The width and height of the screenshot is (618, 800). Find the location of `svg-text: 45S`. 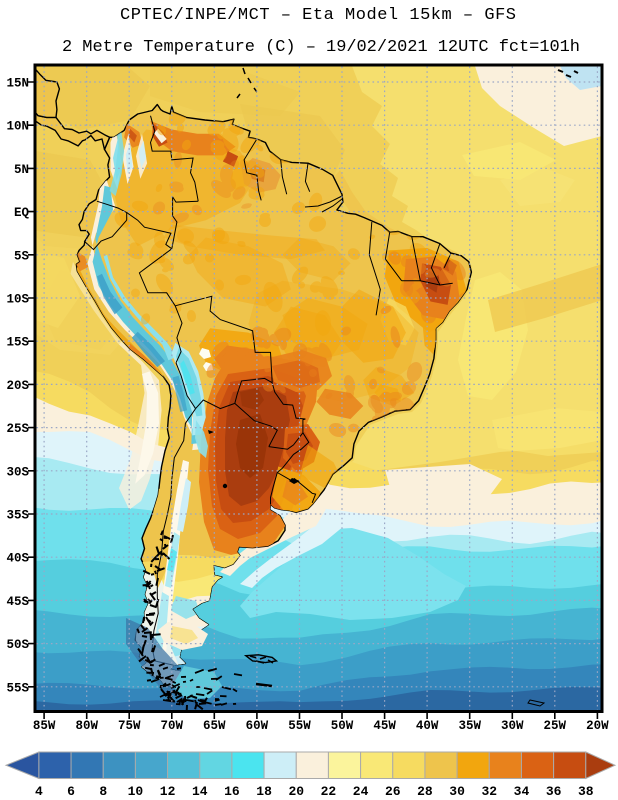

svg-text: 45S is located at coordinates (17, 602).